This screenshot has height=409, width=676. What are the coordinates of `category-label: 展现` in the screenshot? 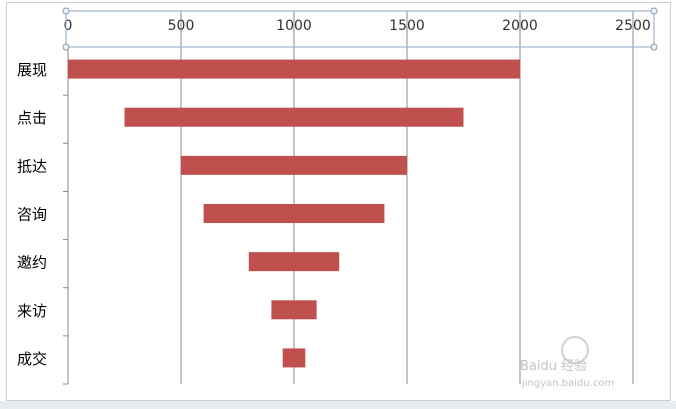 It's located at (32, 70).